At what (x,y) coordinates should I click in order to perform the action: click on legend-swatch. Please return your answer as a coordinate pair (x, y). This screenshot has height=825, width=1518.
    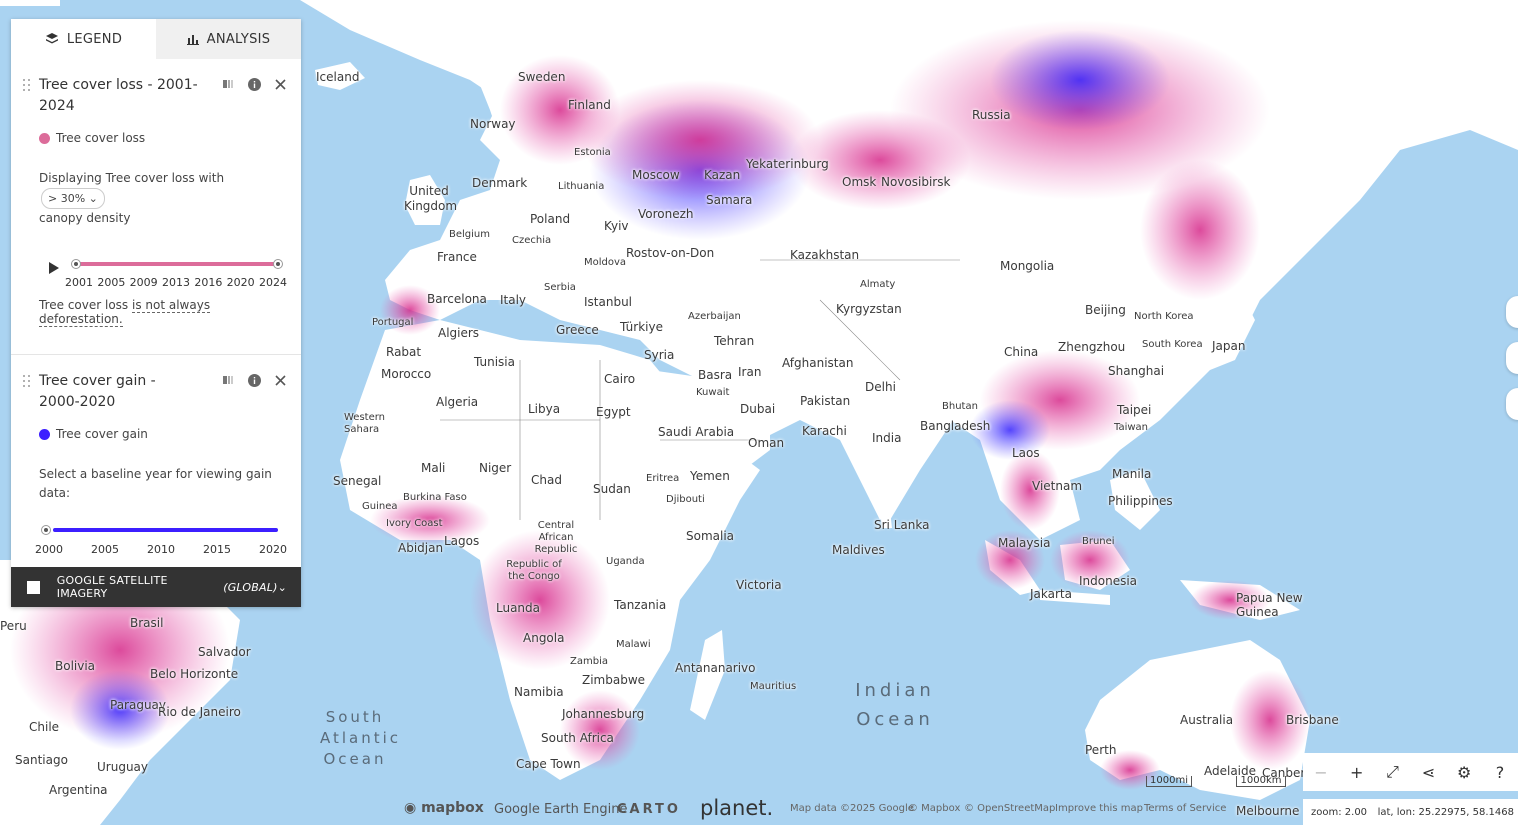
    Looking at the image, I should click on (44, 434).